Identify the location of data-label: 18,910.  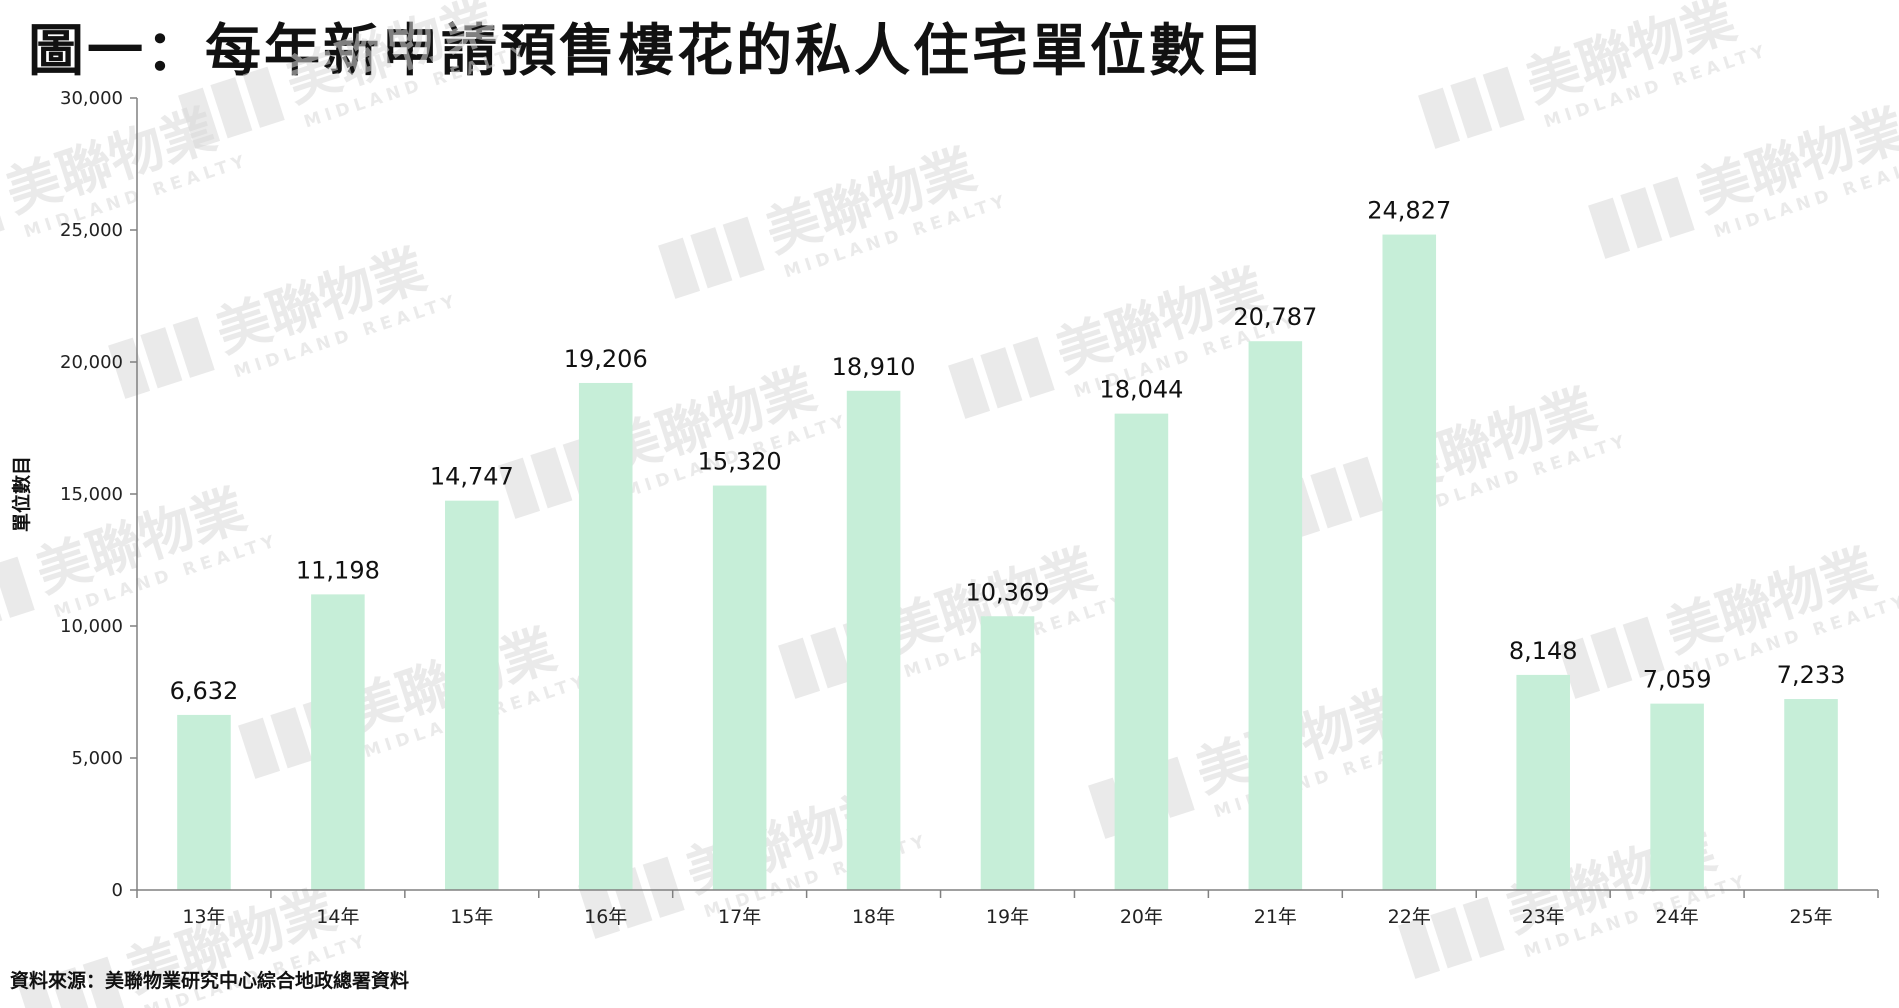
(874, 367).